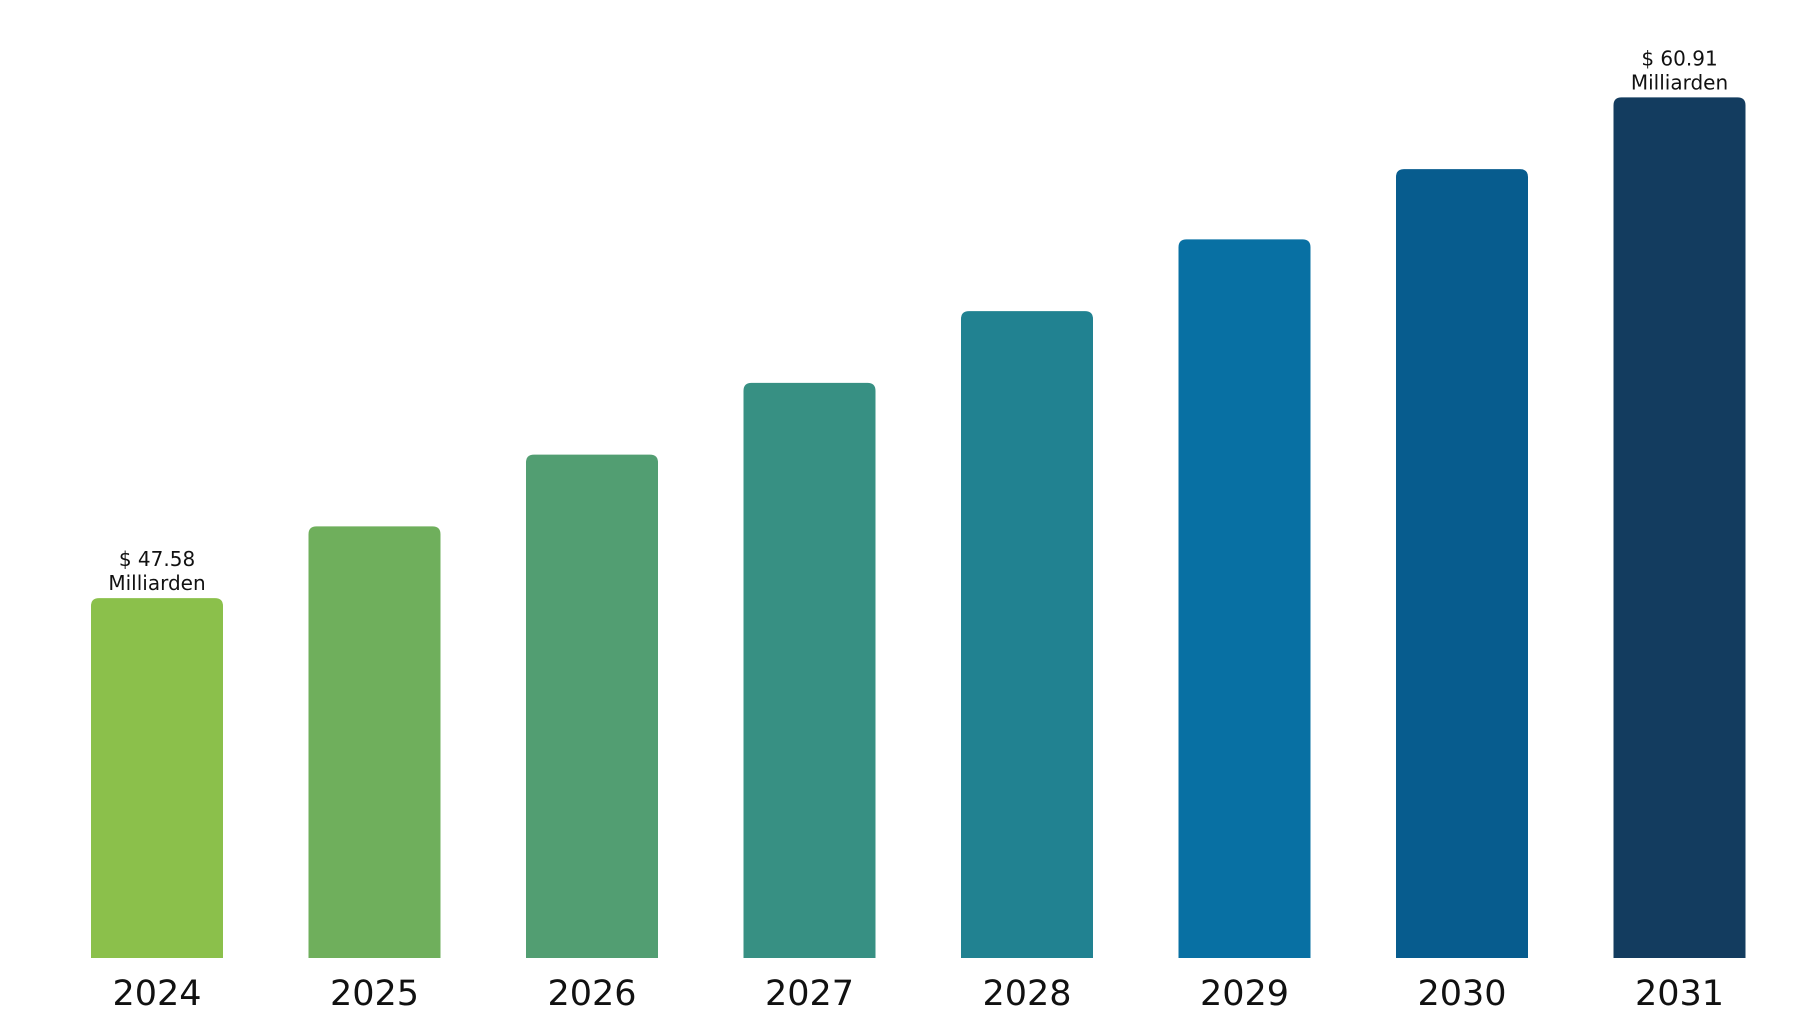 The width and height of the screenshot is (1820, 1024). I want to click on data-label-2031: $ 60.91 Milliarden, so click(1679, 70).